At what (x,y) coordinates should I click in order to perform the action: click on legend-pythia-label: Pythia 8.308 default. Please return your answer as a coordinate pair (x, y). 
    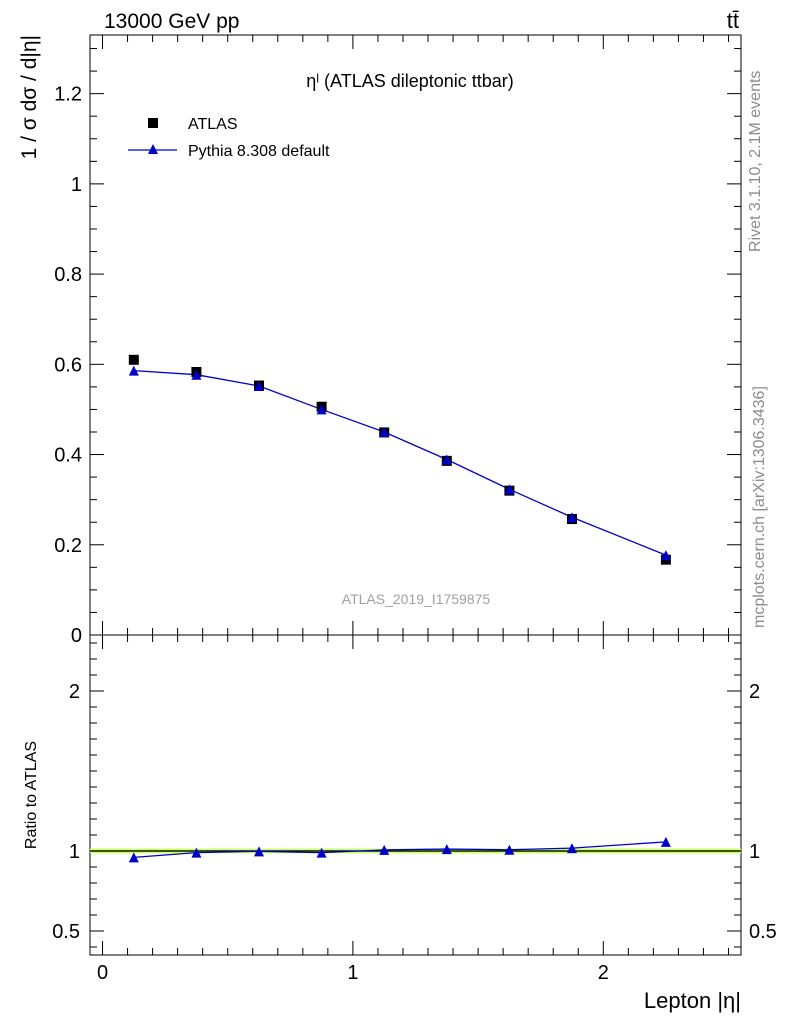
    Looking at the image, I should click on (259, 151).